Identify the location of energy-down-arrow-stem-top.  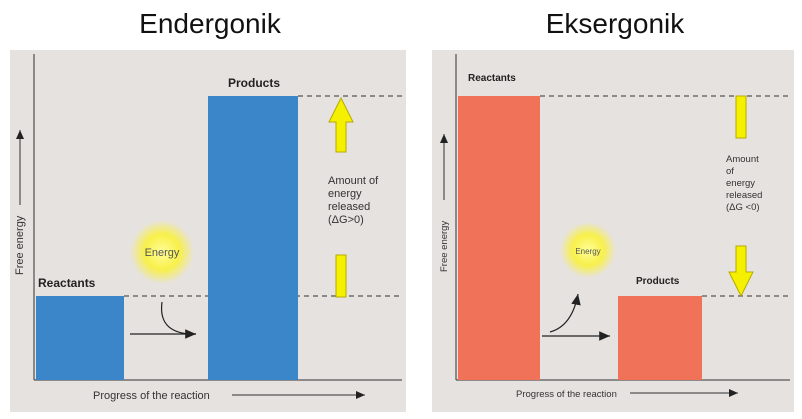
(741, 117).